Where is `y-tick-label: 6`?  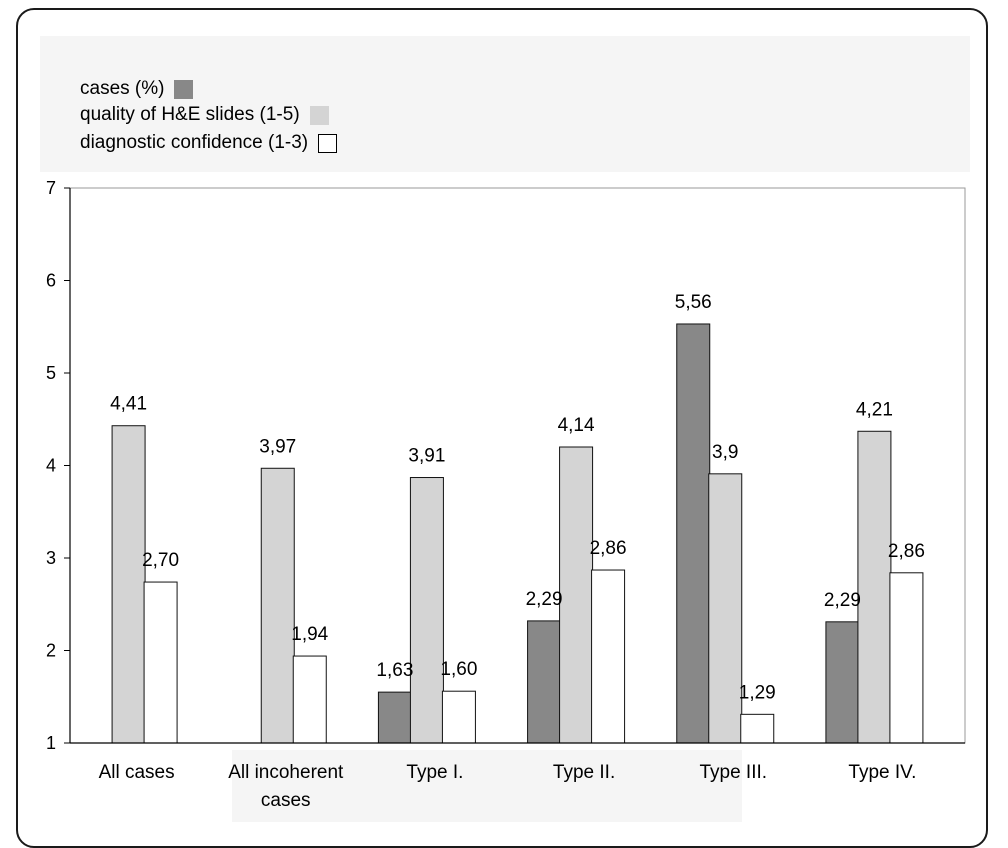 y-tick-label: 6 is located at coordinates (51, 281).